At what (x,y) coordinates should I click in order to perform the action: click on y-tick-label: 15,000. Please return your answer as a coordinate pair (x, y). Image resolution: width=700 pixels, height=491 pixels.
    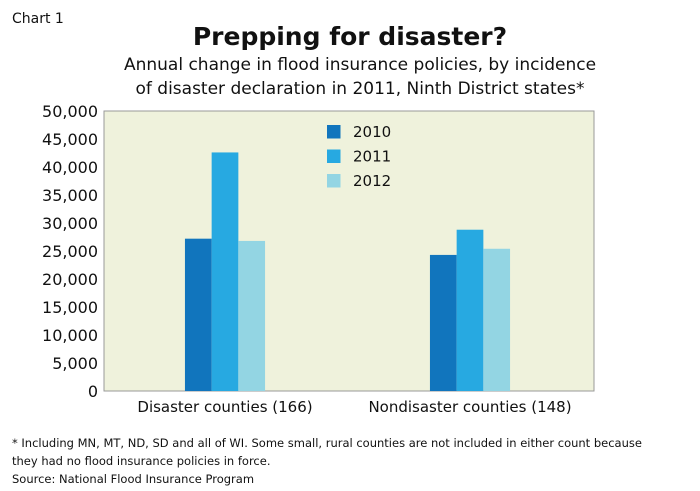
    Looking at the image, I should click on (70, 307).